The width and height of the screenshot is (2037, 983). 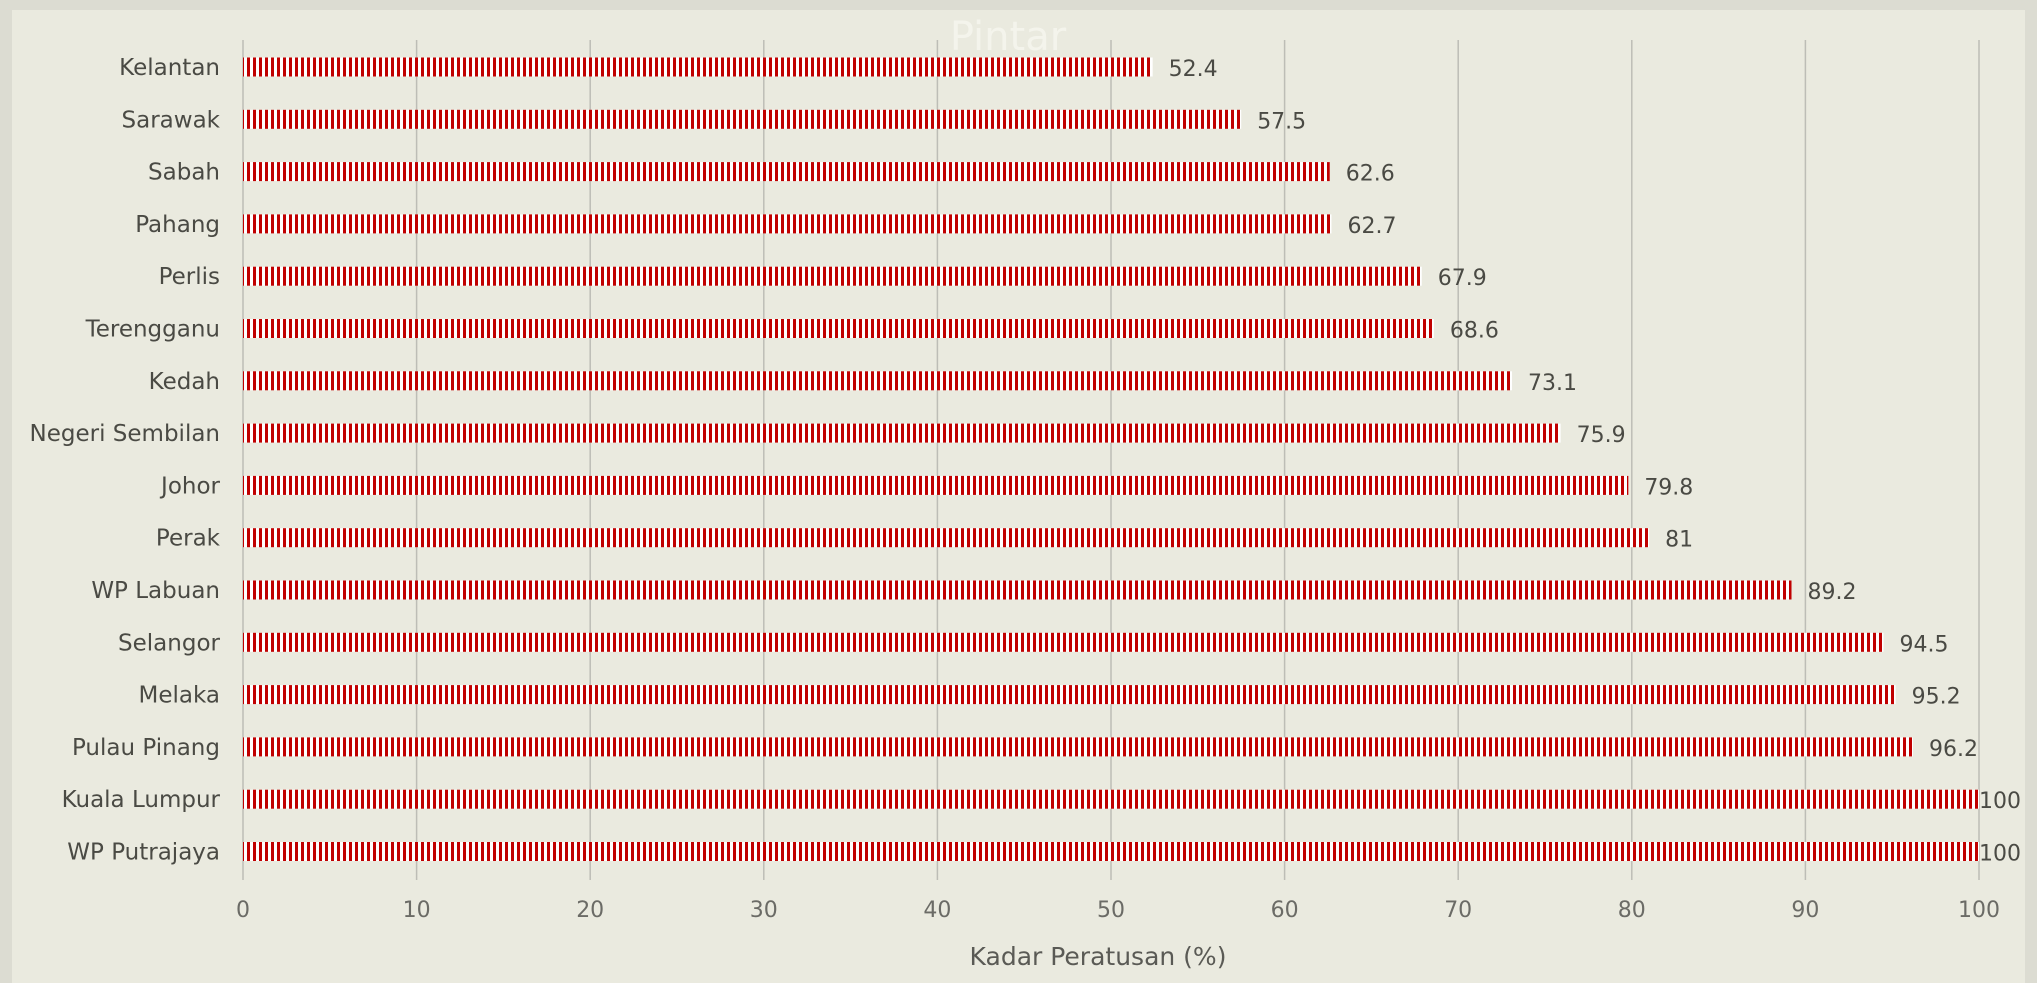 What do you see at coordinates (188, 539) in the screenshot?
I see `category-label: Perak` at bounding box center [188, 539].